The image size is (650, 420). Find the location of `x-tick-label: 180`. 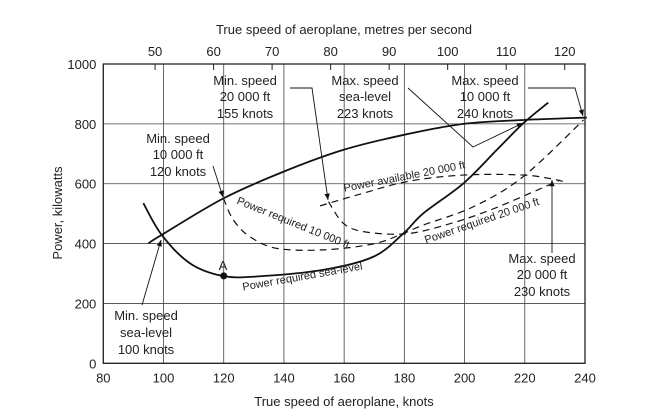

x-tick-label: 180 is located at coordinates (405, 377).